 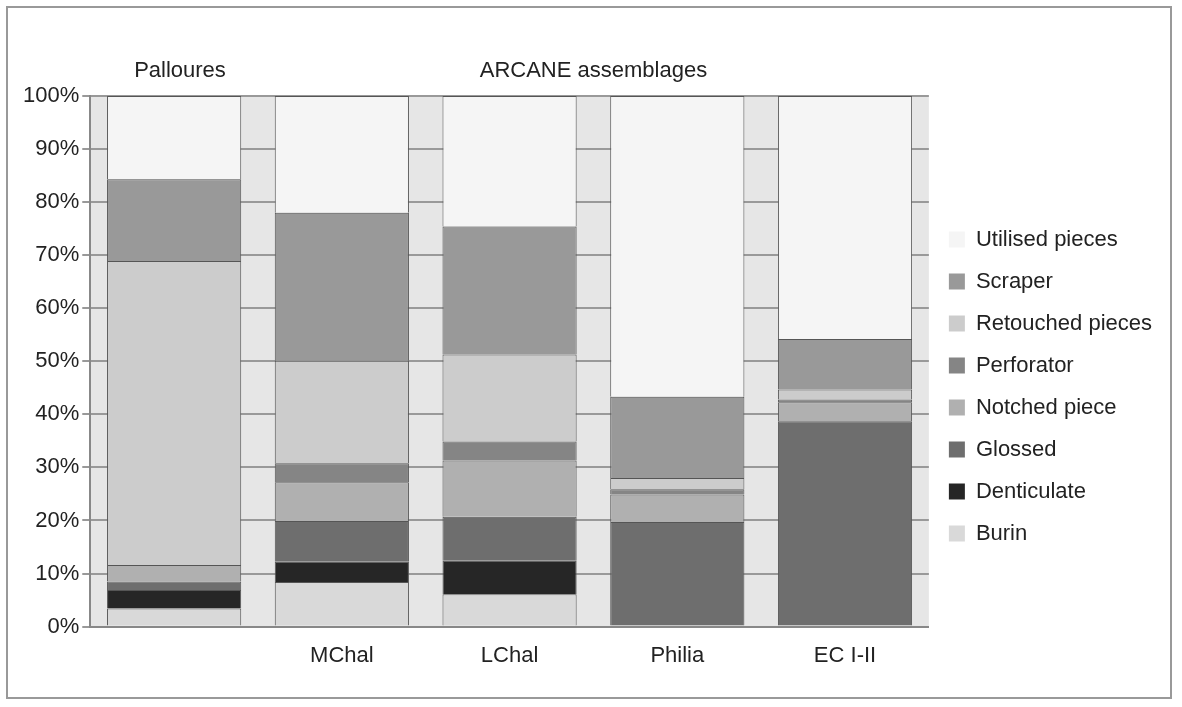 What do you see at coordinates (1024, 364) in the screenshot?
I see `legend-label: Perforator` at bounding box center [1024, 364].